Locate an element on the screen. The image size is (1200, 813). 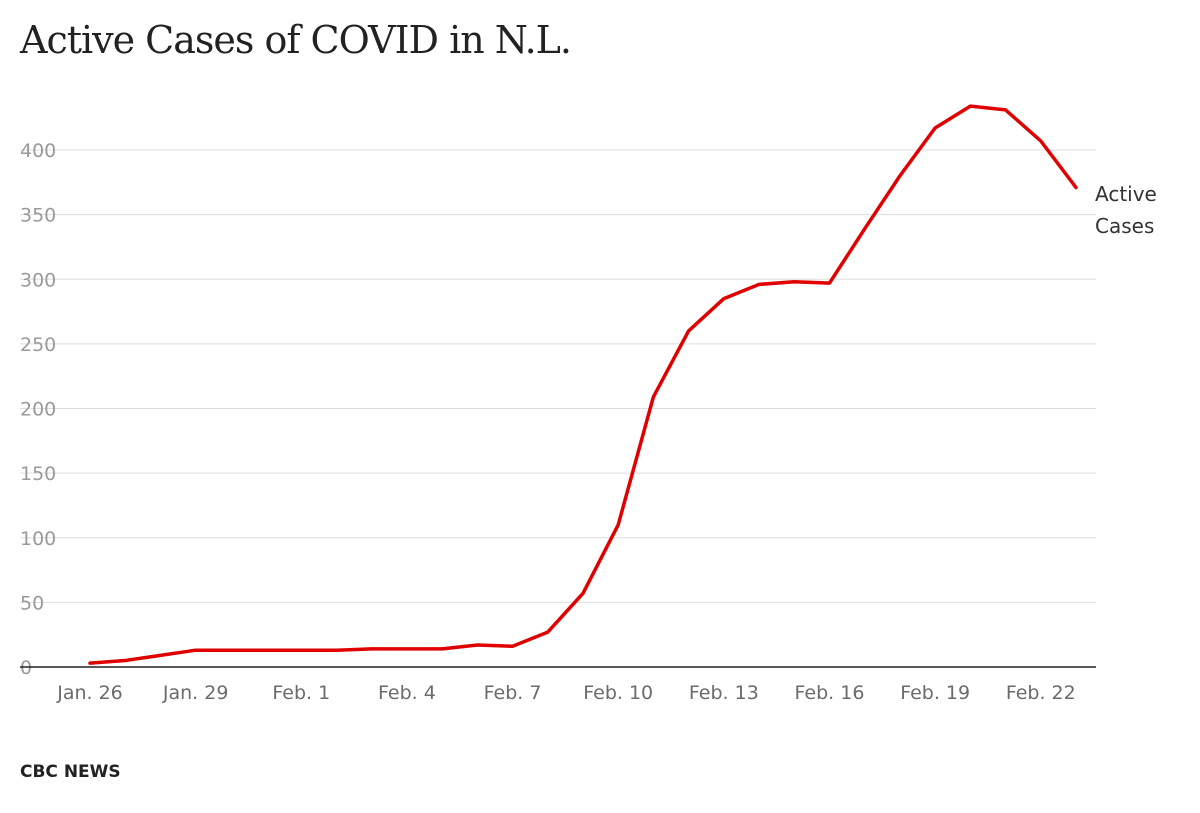
x-tick-label: Feb. 4 is located at coordinates (407, 693).